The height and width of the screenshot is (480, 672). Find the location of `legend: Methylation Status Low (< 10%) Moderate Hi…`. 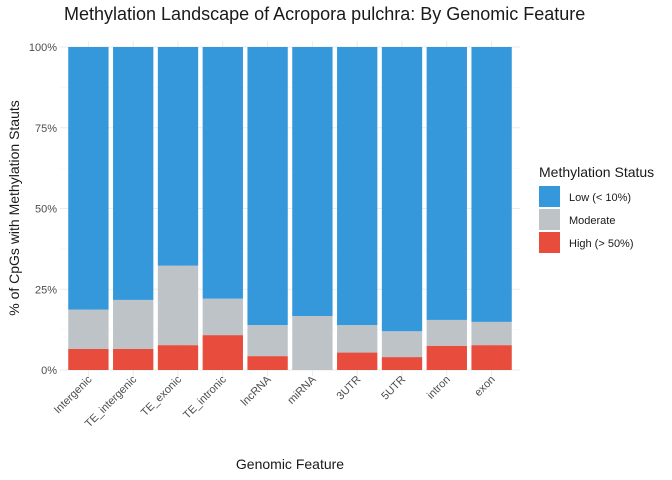

legend: Methylation Status Low (< 10%) Moderate Hi… is located at coordinates (596, 208).